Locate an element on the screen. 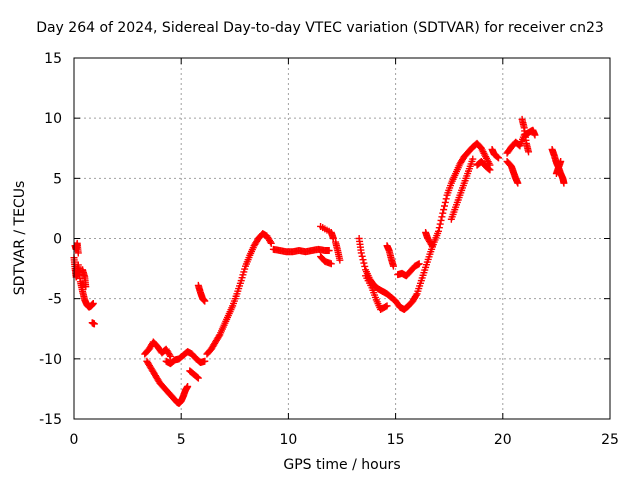  y-tick-label: -10 is located at coordinates (50, 360).